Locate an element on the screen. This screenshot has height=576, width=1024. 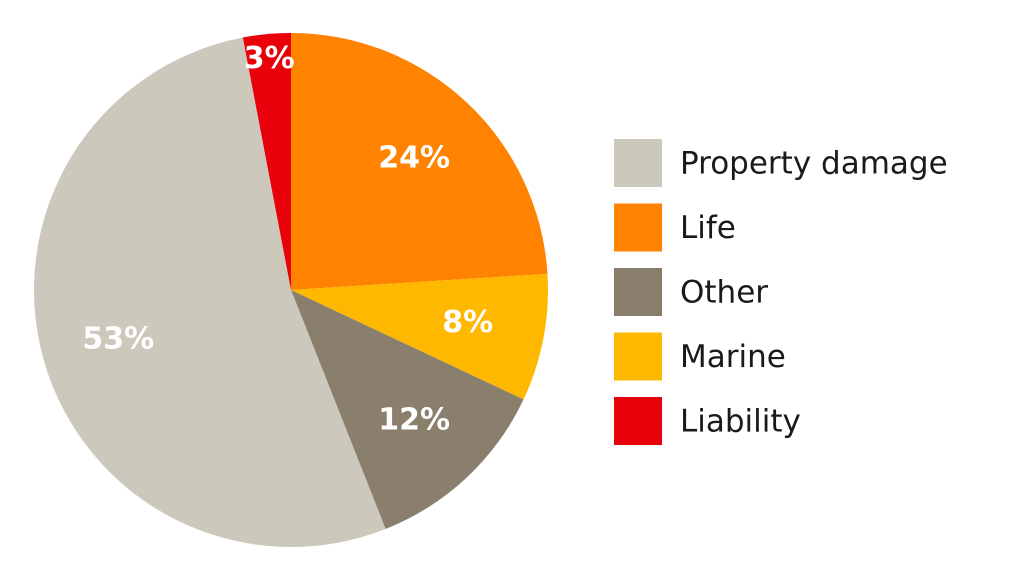
legend-label: Liability is located at coordinates (740, 422).